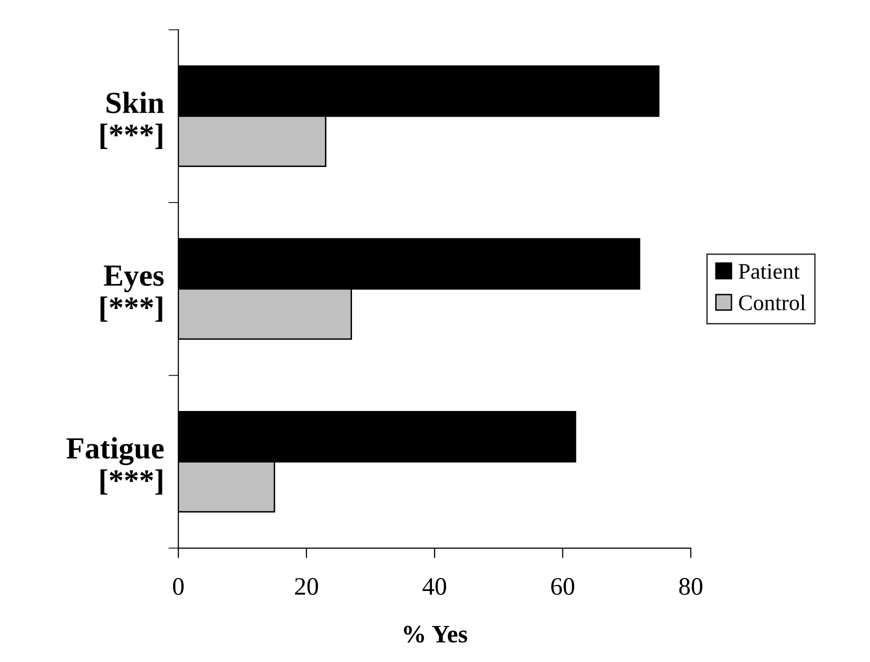 The width and height of the screenshot is (870, 662). Describe the element at coordinates (562, 586) in the screenshot. I see `x-tick-label: 60` at that location.